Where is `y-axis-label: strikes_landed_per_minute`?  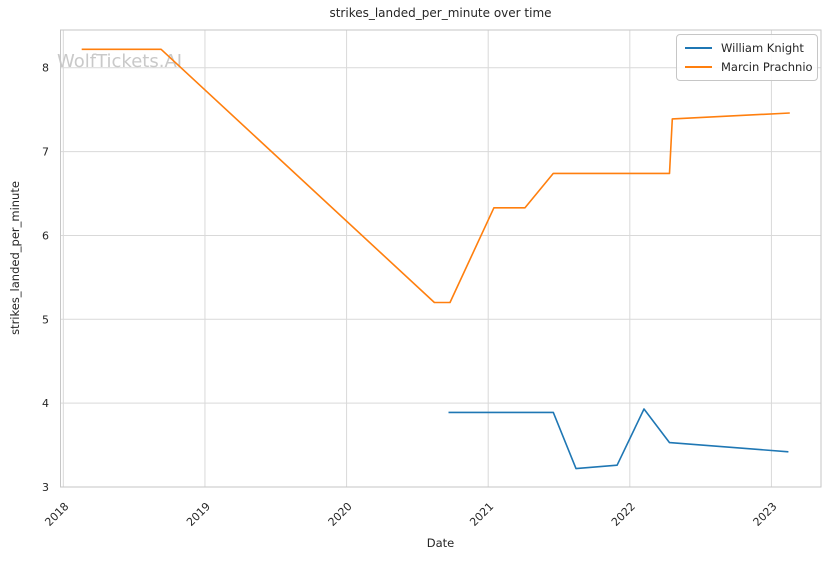 y-axis-label: strikes_landed_per_minute is located at coordinates (15, 258).